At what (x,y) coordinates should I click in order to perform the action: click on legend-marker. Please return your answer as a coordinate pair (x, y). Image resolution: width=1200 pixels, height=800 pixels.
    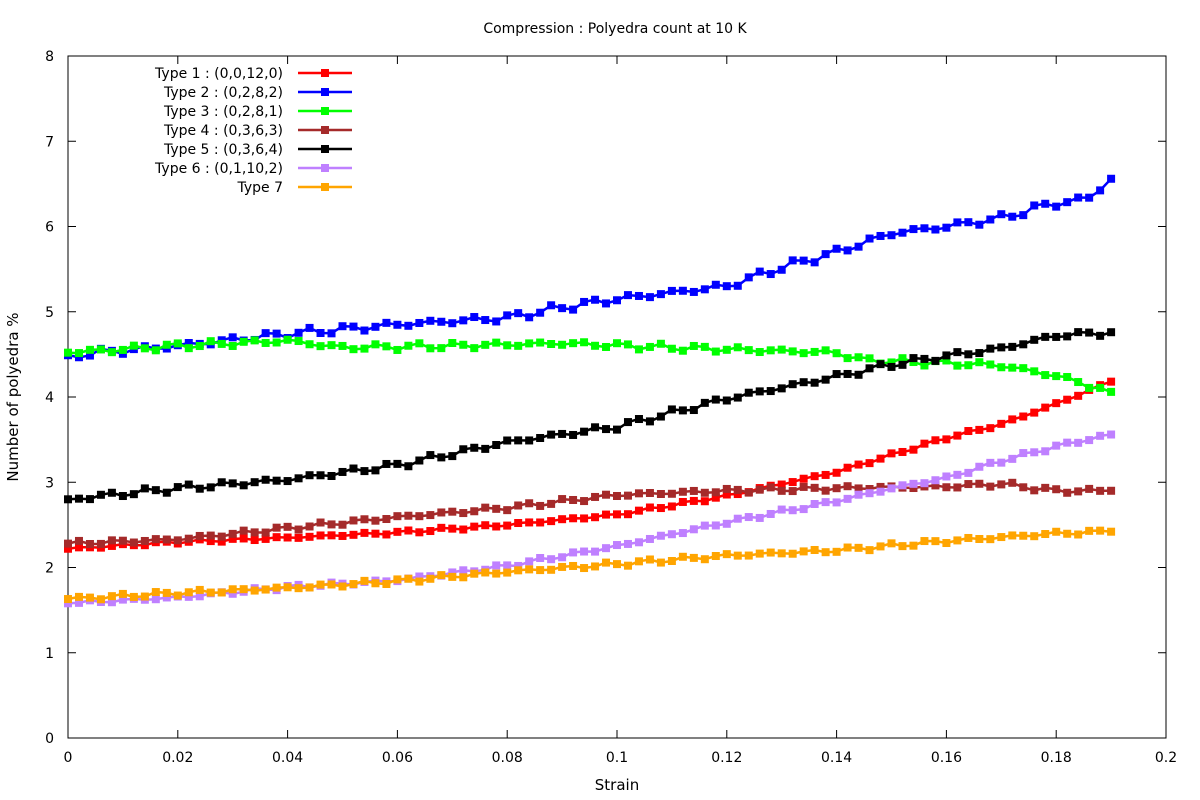
    Looking at the image, I should click on (325, 92).